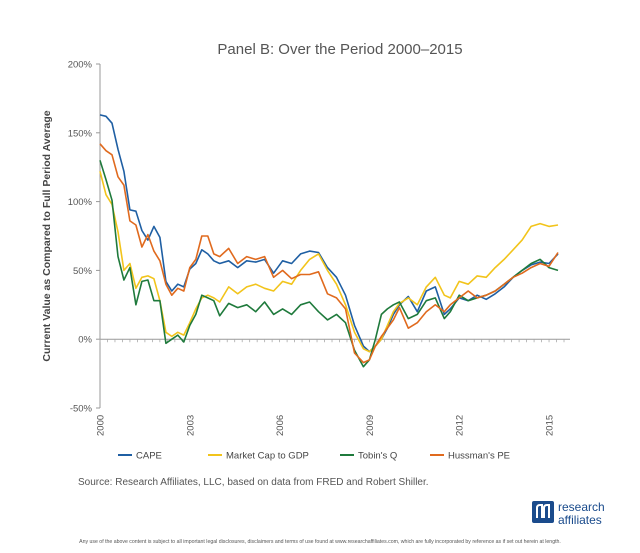 This screenshot has height=553, width=640. What do you see at coordinates (149, 456) in the screenshot?
I see `legend-label: CAPE` at bounding box center [149, 456].